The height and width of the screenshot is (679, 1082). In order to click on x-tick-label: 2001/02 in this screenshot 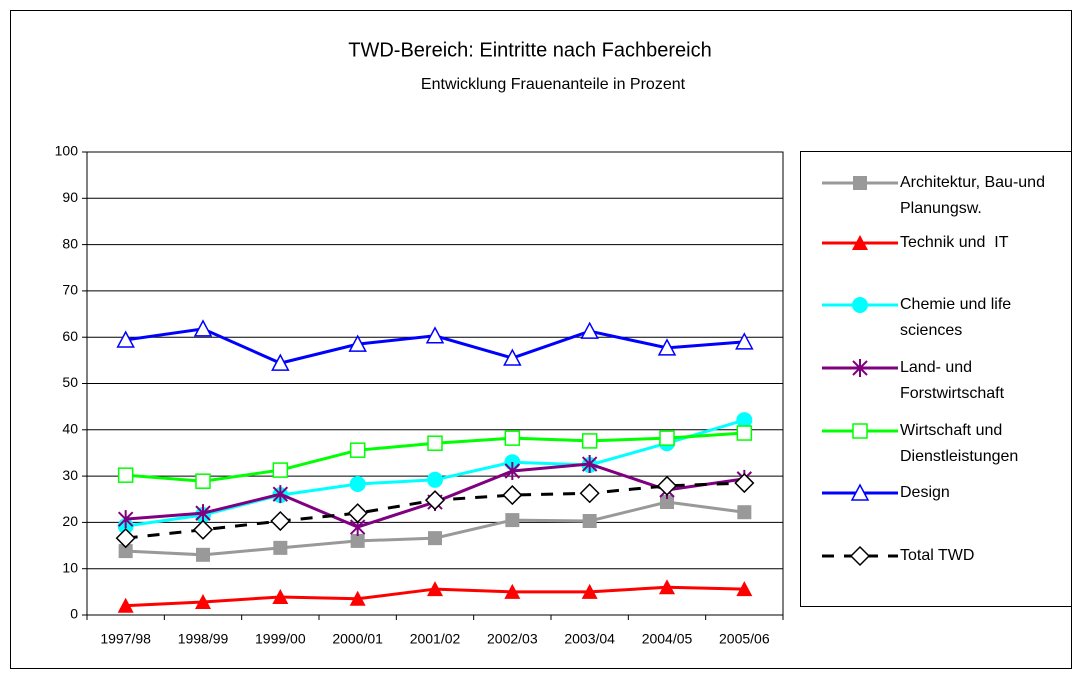, I will do `click(435, 639)`.